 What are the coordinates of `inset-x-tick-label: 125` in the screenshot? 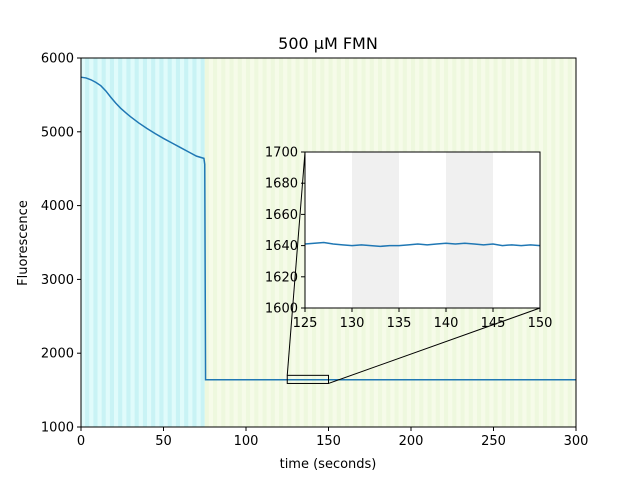 It's located at (305, 323).